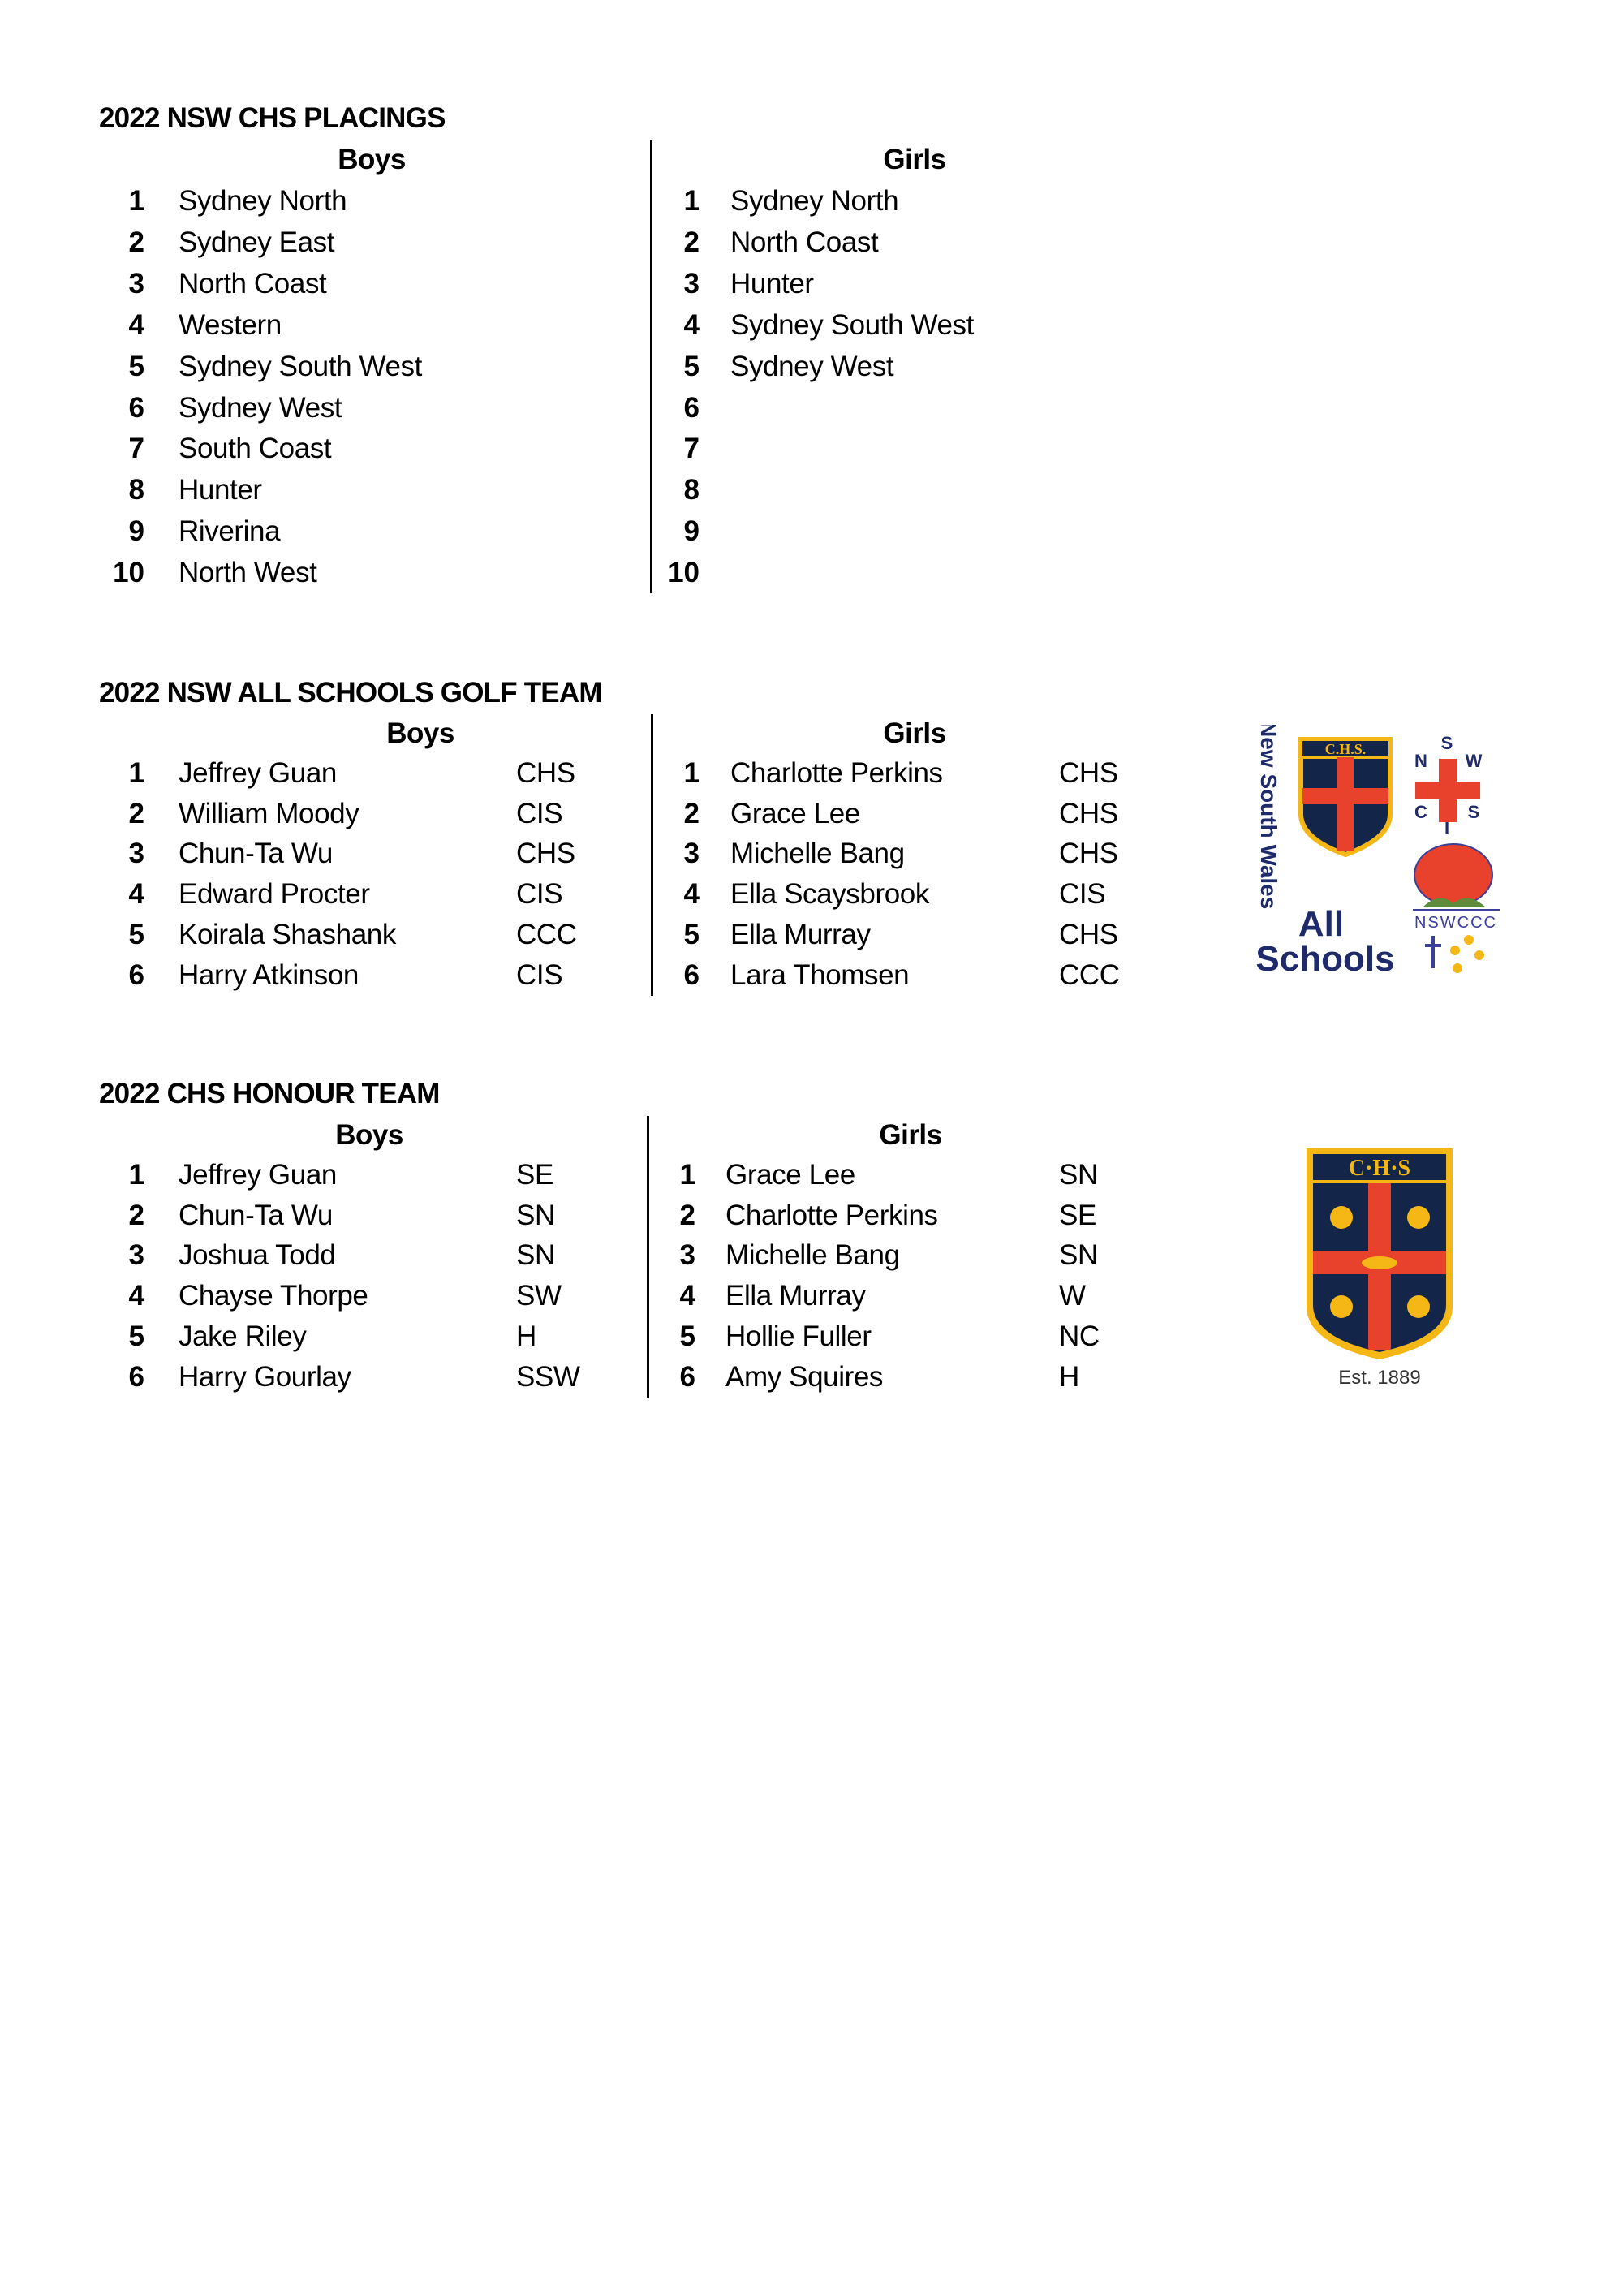 The height and width of the screenshot is (2296, 1623). What do you see at coordinates (548, 1377) in the screenshot?
I see `entry-code: SSW` at bounding box center [548, 1377].